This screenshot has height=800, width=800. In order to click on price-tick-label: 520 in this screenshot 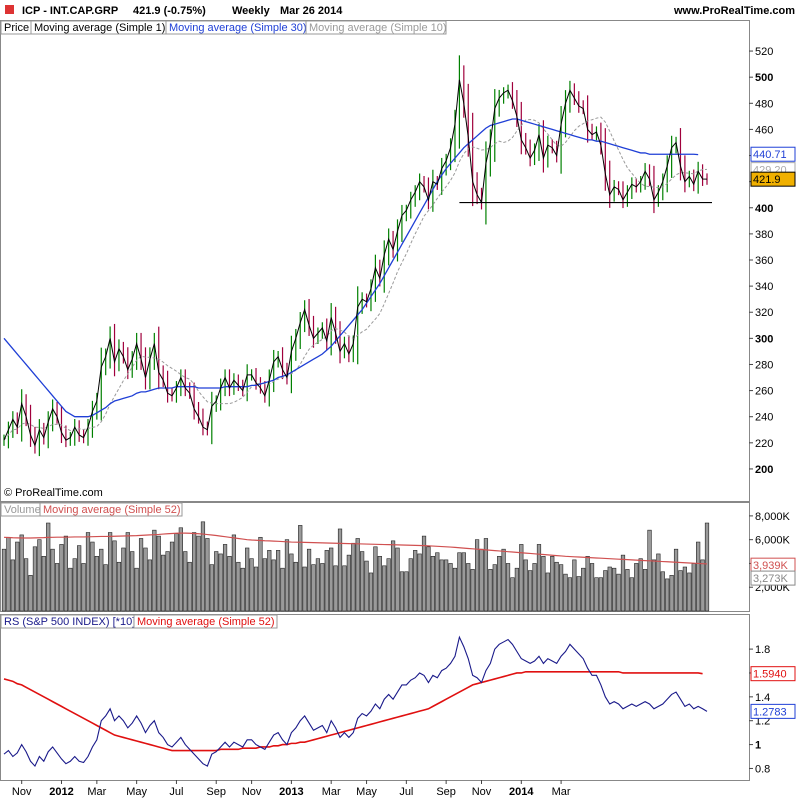, I will do `click(764, 52)`.